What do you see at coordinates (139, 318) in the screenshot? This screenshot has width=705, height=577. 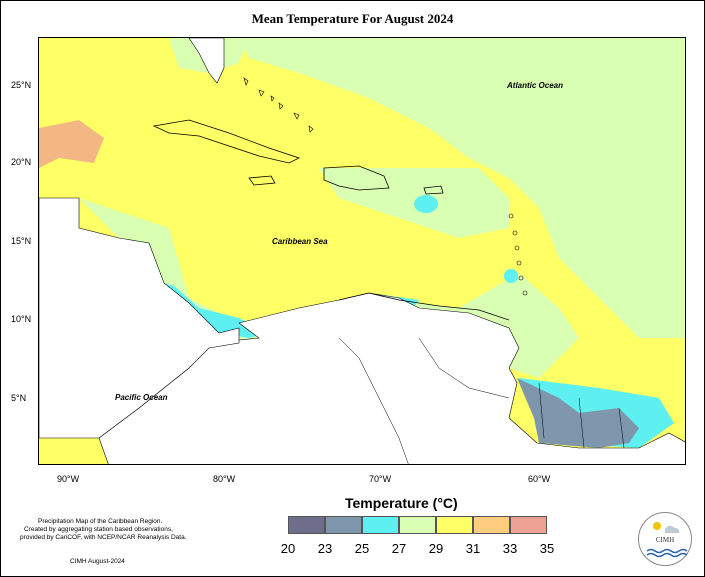 I see `central-america-land` at bounding box center [139, 318].